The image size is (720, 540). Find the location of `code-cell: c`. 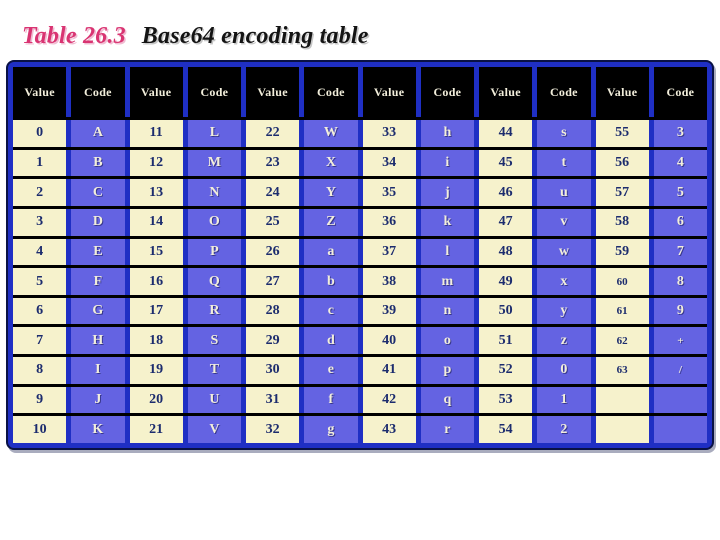

code-cell: c is located at coordinates (331, 311).